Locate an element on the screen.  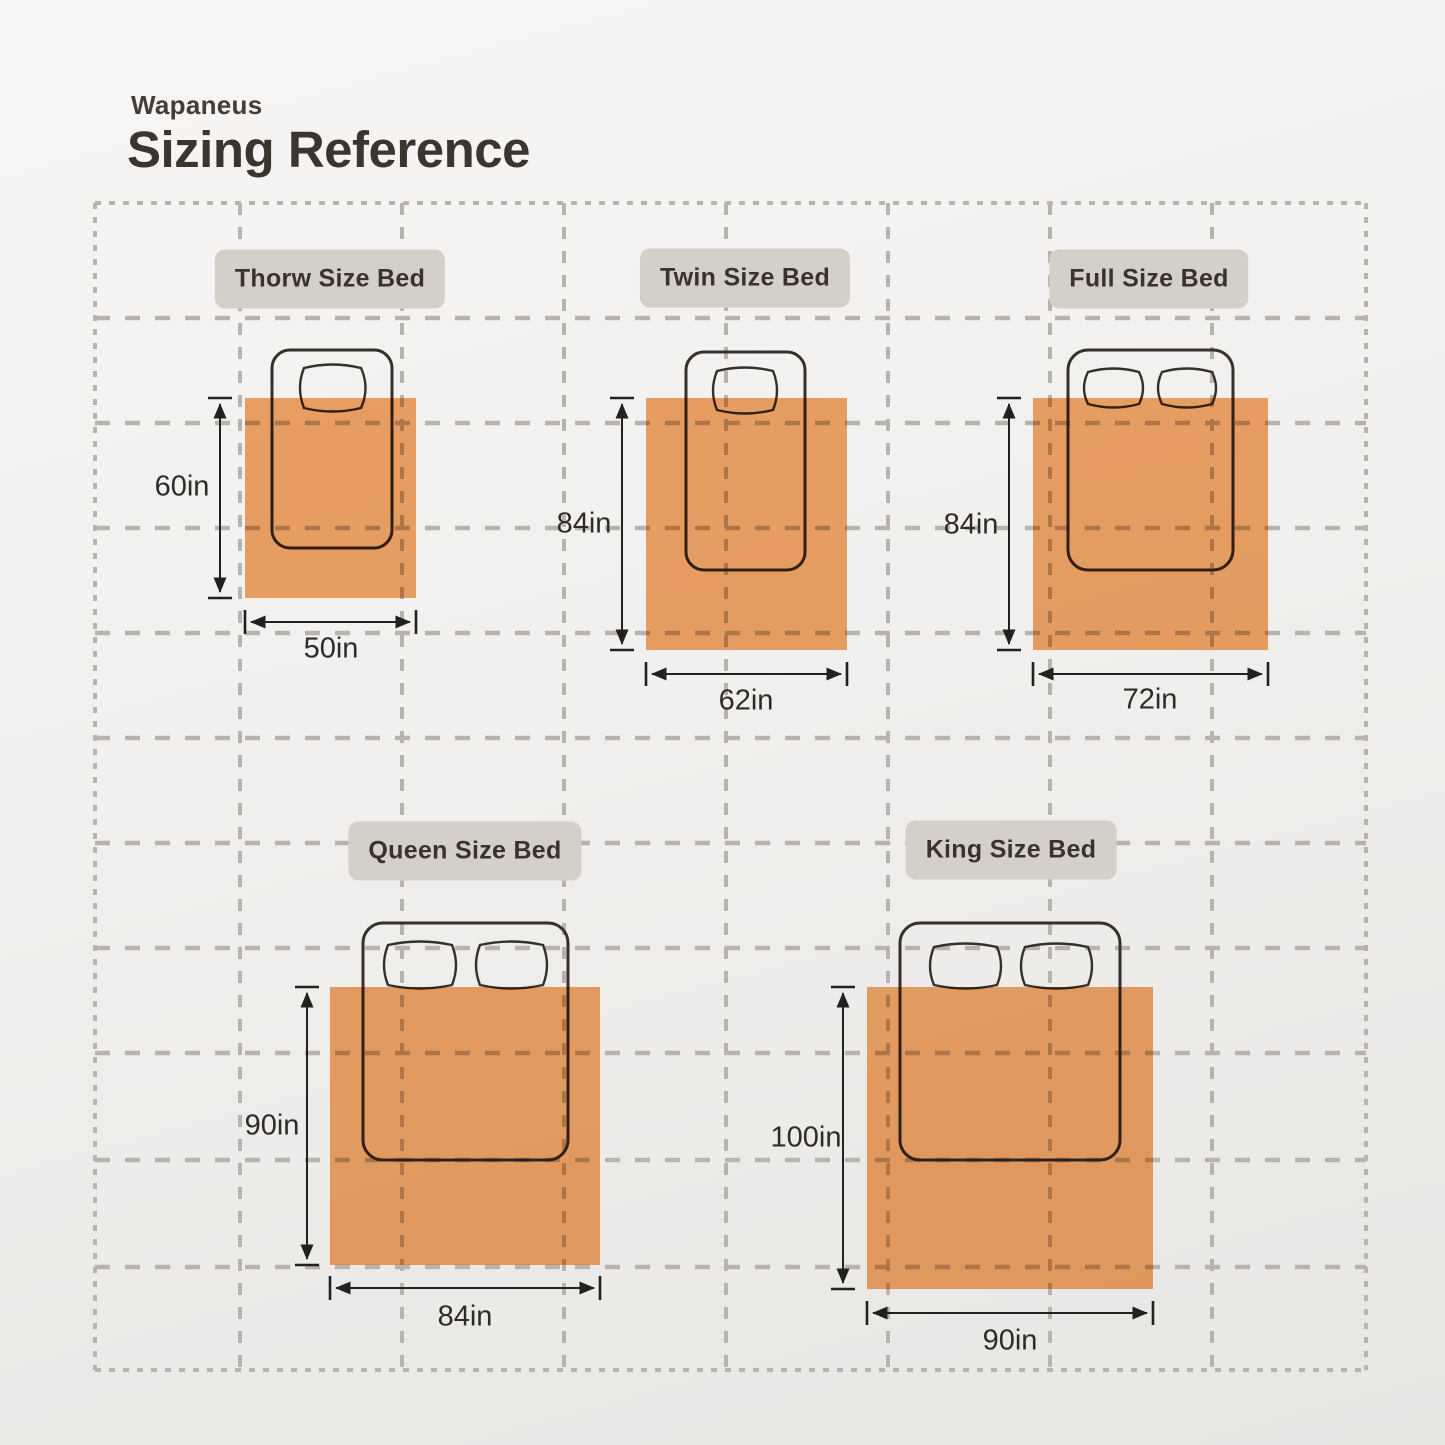
twin-length-value: 84in is located at coordinates (584, 523).